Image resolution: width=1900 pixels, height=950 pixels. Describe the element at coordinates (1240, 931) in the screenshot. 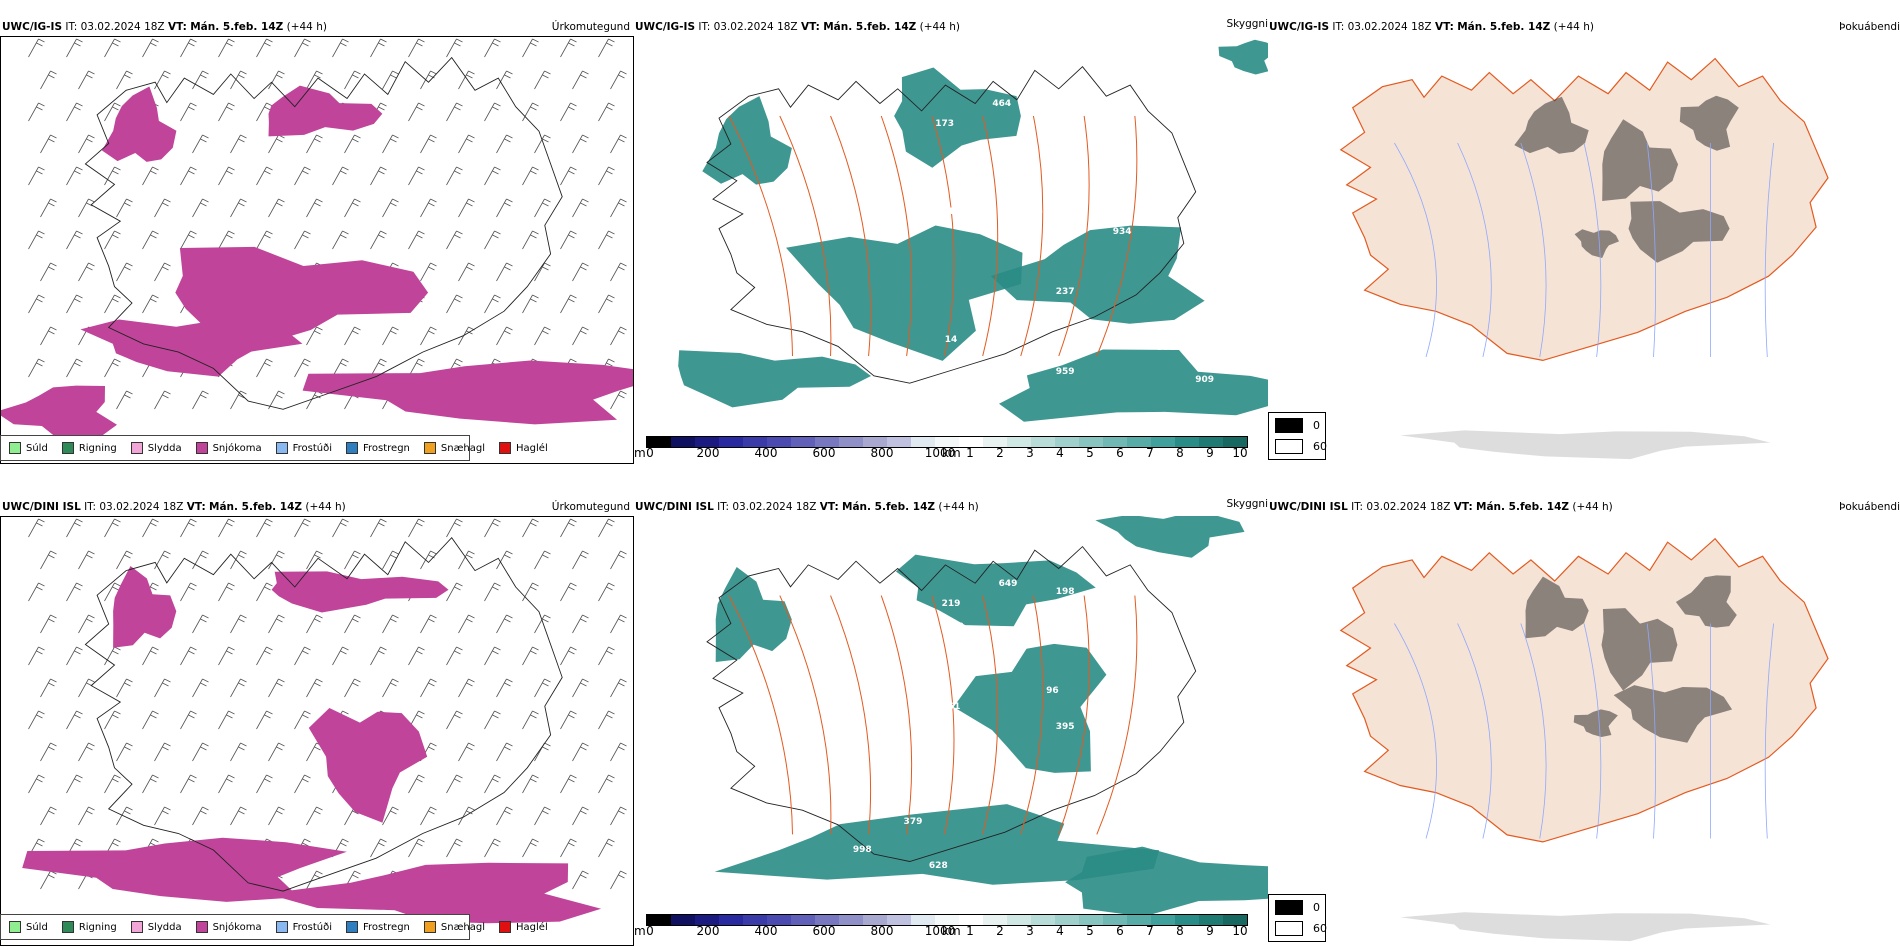

I see `colorbar-tick-label: 10` at that location.